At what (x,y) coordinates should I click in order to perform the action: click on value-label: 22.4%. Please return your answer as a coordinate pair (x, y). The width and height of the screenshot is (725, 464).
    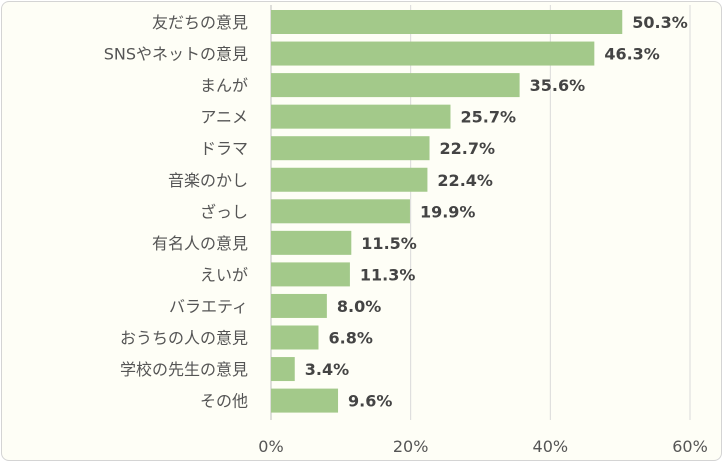
    Looking at the image, I should click on (465, 180).